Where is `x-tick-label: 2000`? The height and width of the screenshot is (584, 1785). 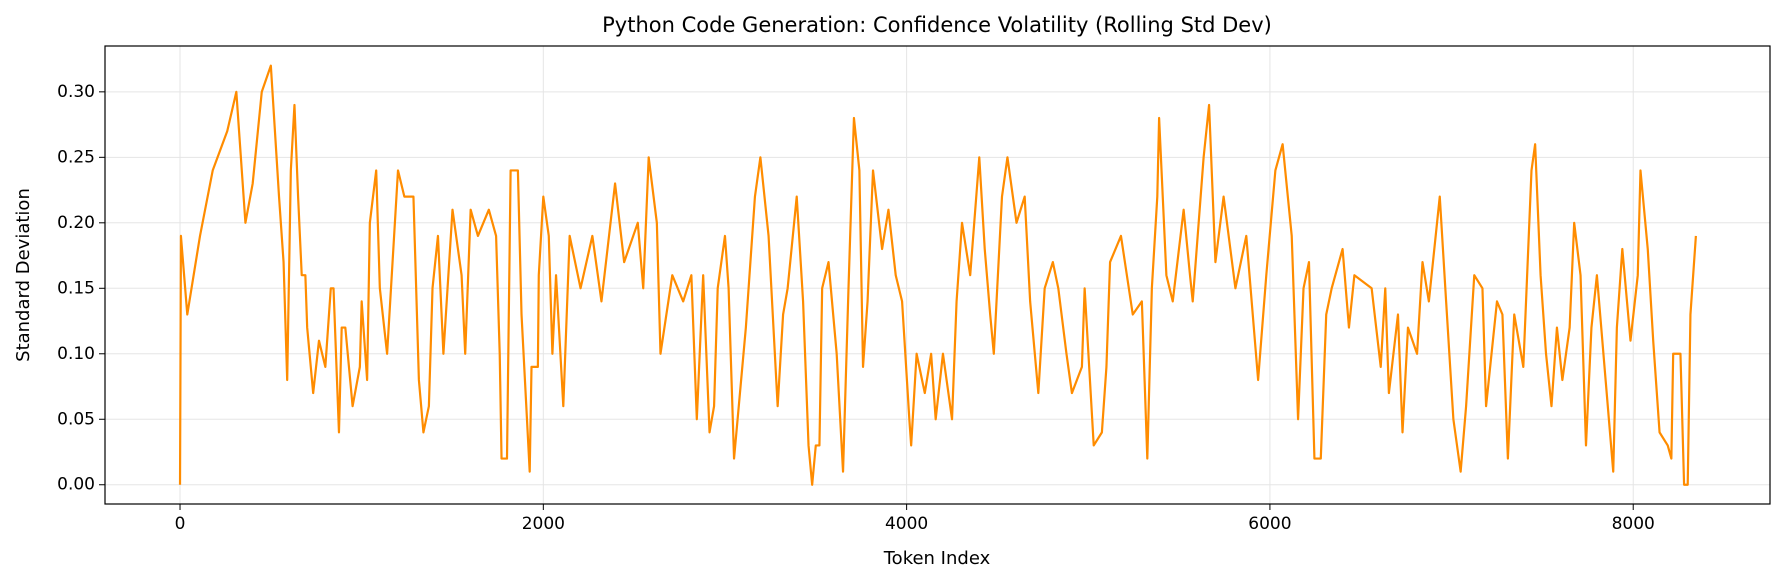 x-tick-label: 2000 is located at coordinates (543, 524).